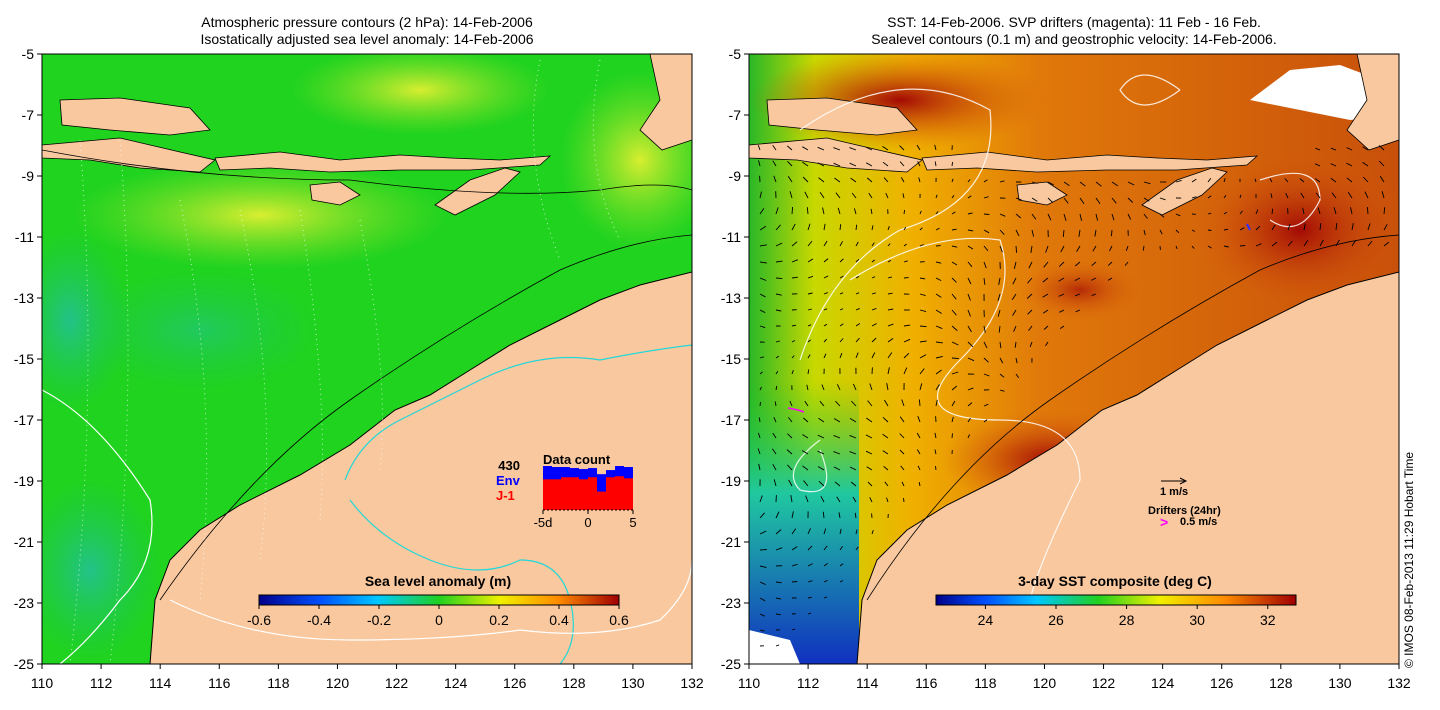 The height and width of the screenshot is (710, 1440). What do you see at coordinates (24, 298) in the screenshot?
I see `left-y-tick-label: -13` at bounding box center [24, 298].